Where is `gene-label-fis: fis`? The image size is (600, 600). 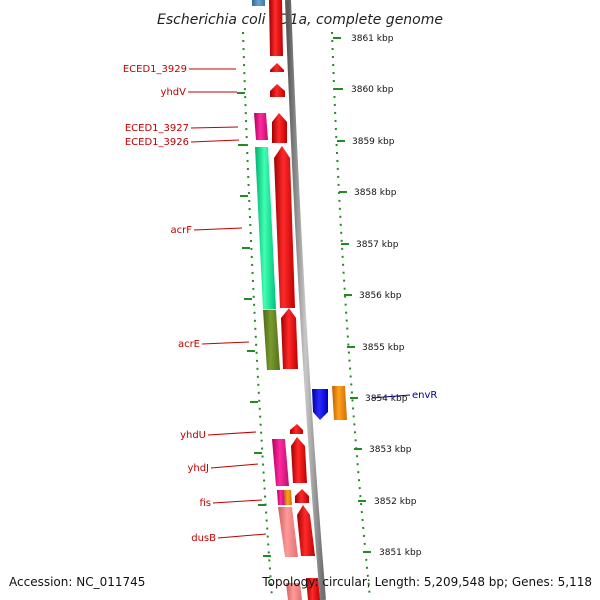 gene-label-fis: fis is located at coordinates (205, 503).